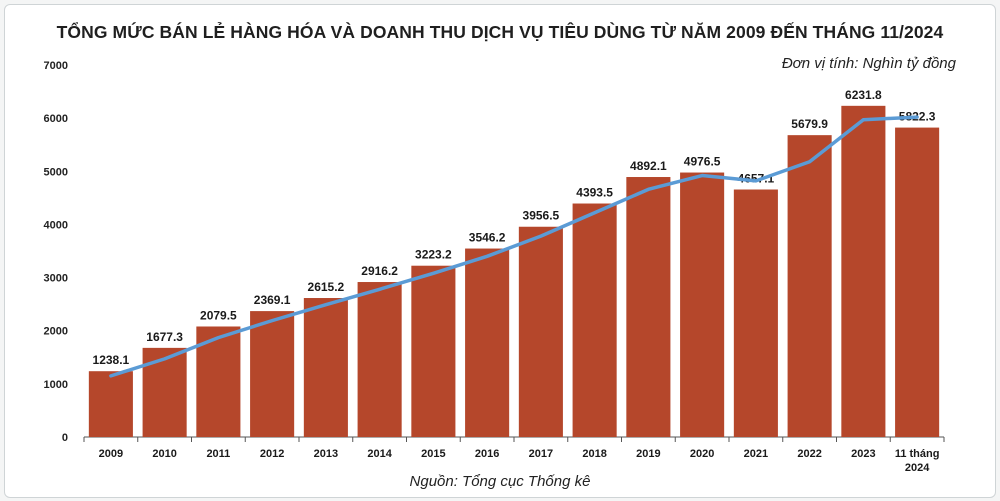  Describe the element at coordinates (56, 66) in the screenshot. I see `y-tick-label: 7000` at that location.